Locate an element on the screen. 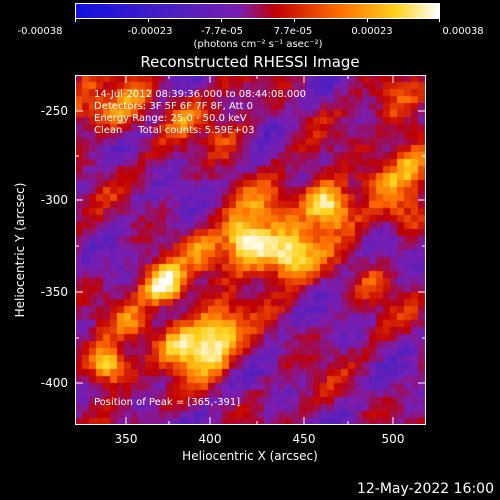  detectors-text: Detectors: 3F 5F 6F 7F 8F, Att 0 is located at coordinates (174, 106).